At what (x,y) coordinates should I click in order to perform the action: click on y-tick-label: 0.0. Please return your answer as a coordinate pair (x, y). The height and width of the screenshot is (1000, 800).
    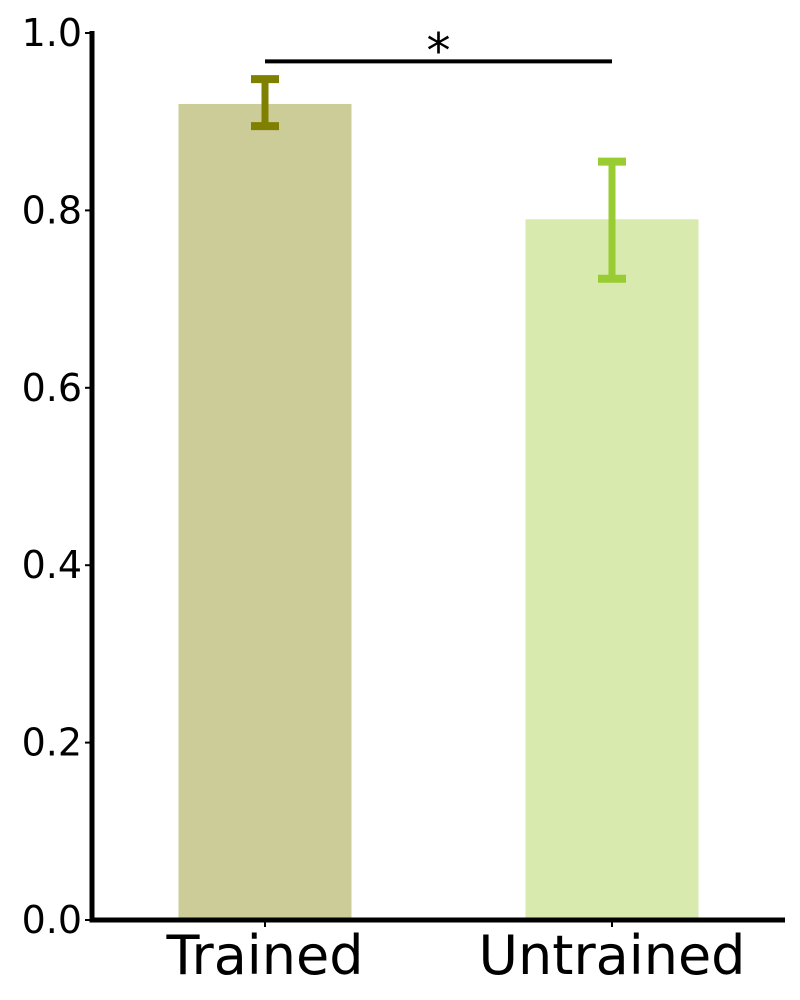
    Looking at the image, I should click on (52, 920).